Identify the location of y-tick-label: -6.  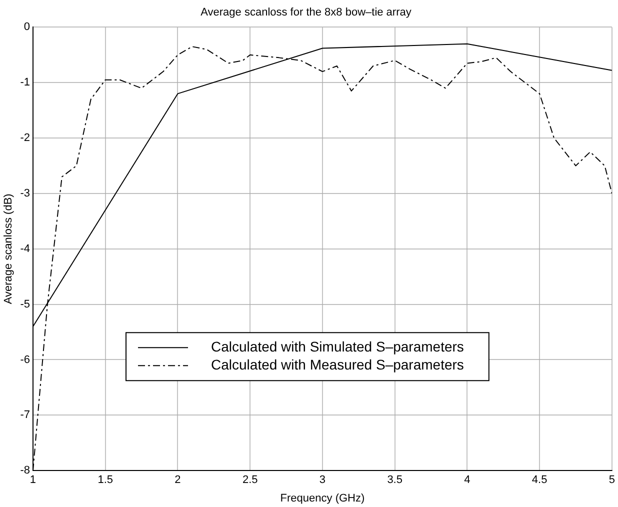
(25, 360).